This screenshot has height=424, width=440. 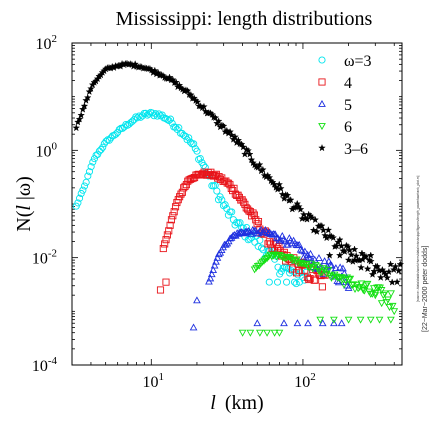 What do you see at coordinates (305, 381) in the screenshot?
I see `x-tick-label: 102` at bounding box center [305, 381].